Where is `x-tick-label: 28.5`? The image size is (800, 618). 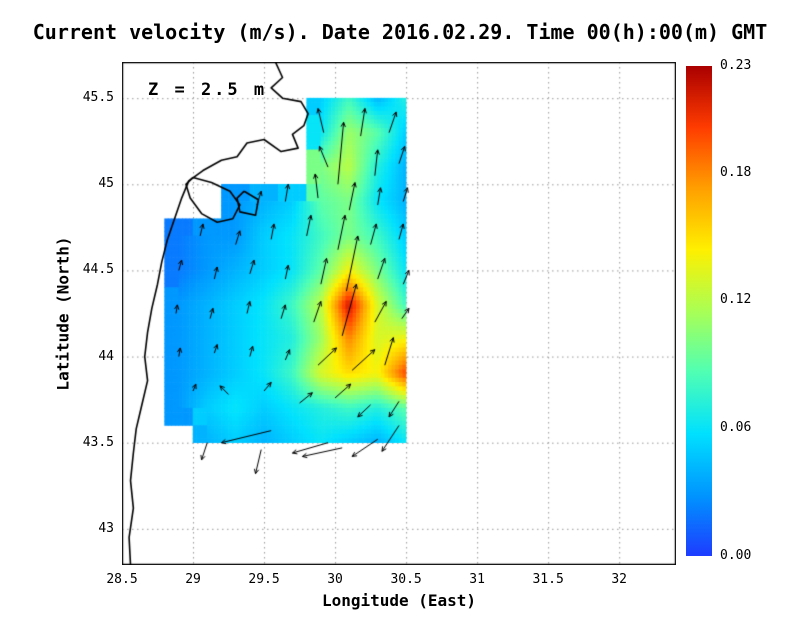
x-tick-label: 28.5 is located at coordinates (122, 579).